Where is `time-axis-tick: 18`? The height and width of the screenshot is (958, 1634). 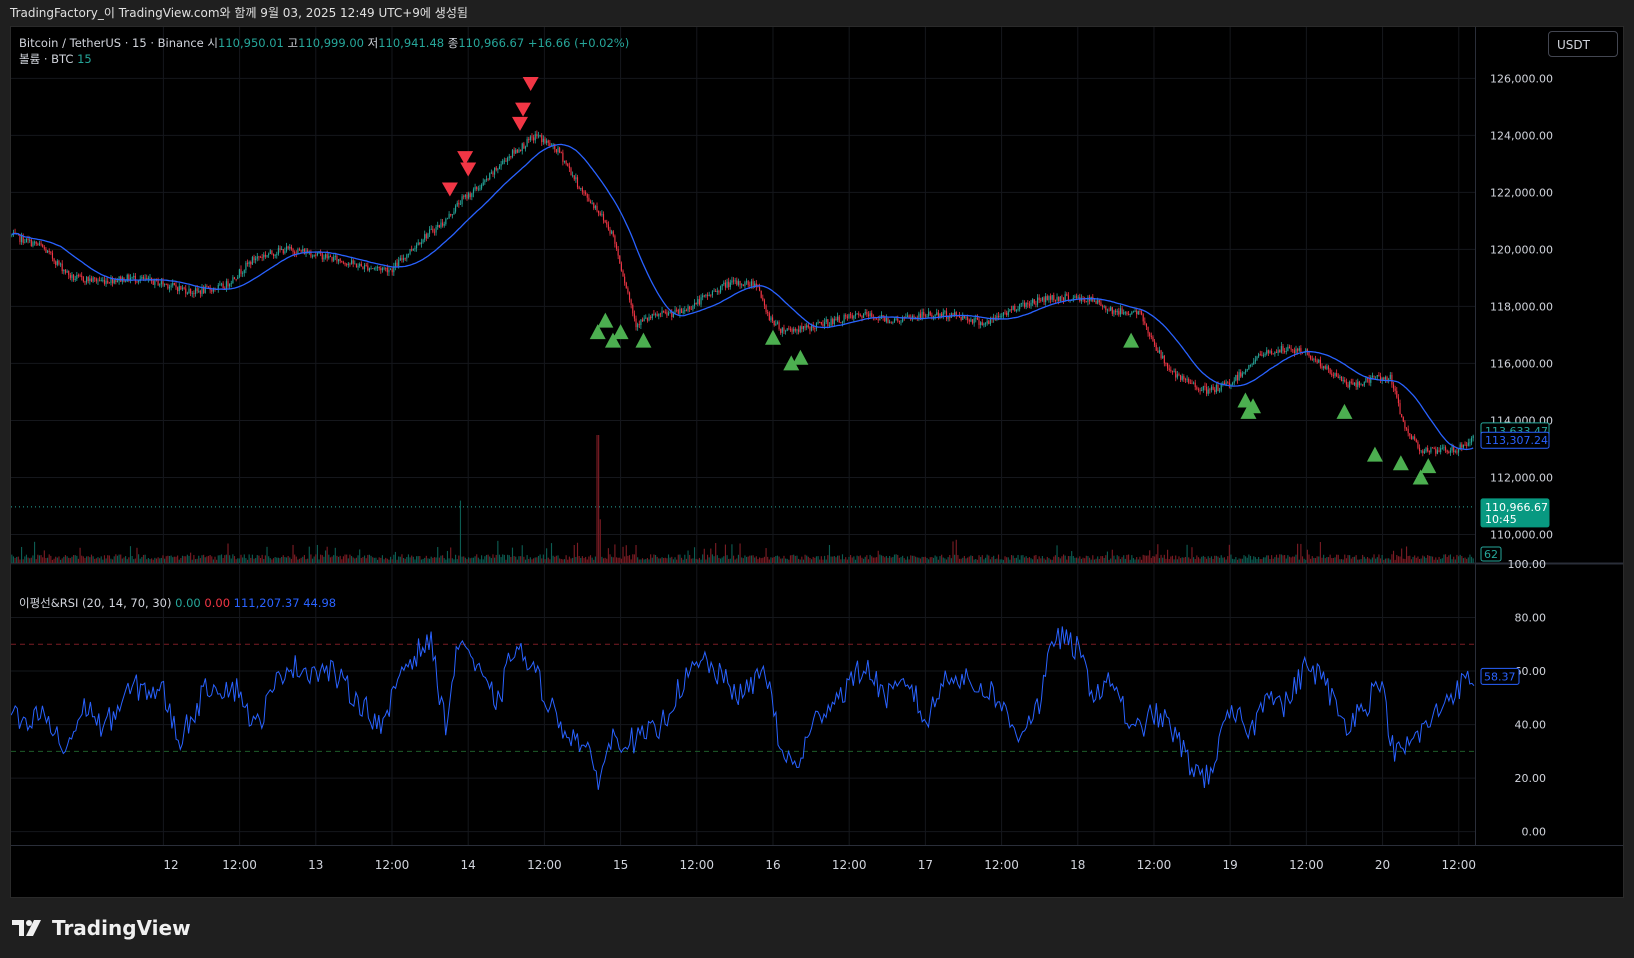
time-axis-tick: 18 is located at coordinates (1077, 865).